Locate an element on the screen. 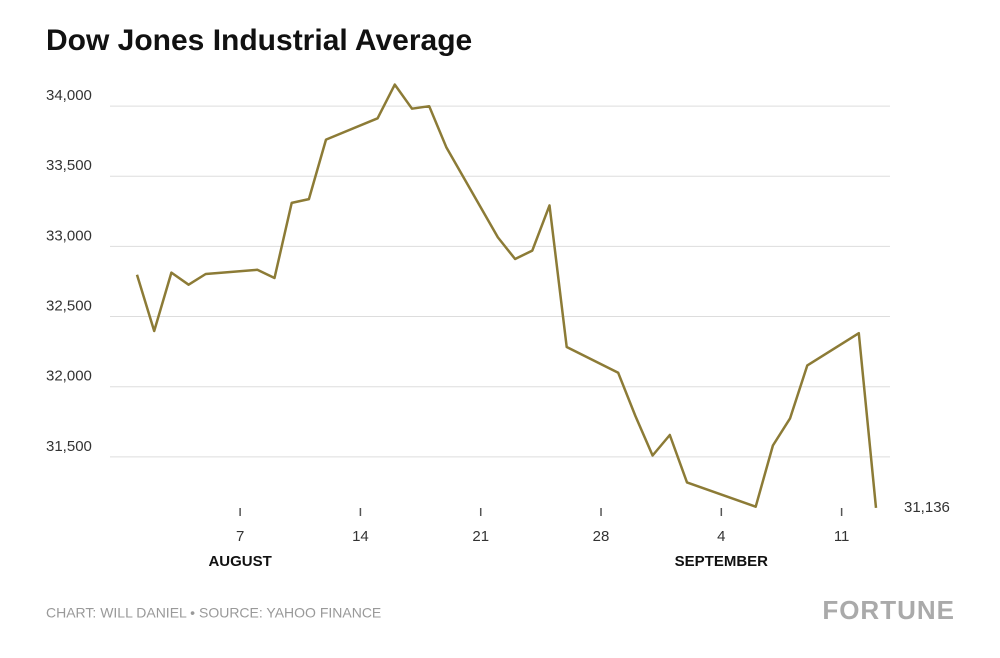 The image size is (1000, 658). x-tick-label: 28 is located at coordinates (601, 536).